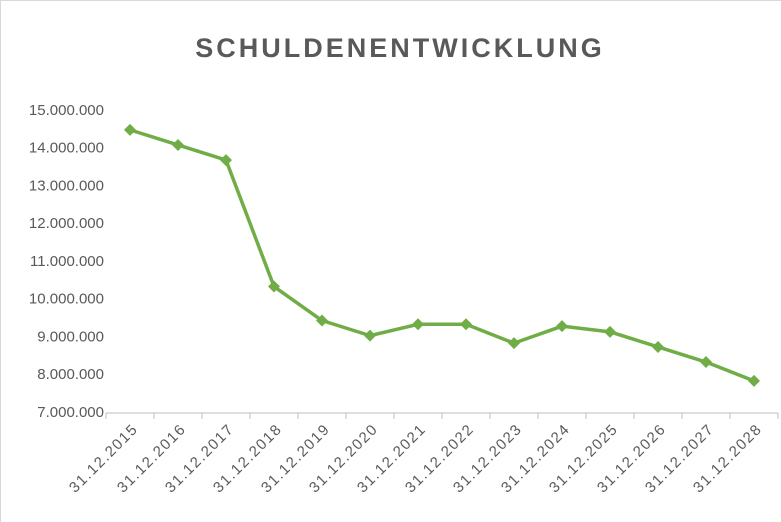 Image resolution: width=781 pixels, height=522 pixels. What do you see at coordinates (66, 185) in the screenshot?
I see `y-tick-label: 13.000.000` at bounding box center [66, 185].